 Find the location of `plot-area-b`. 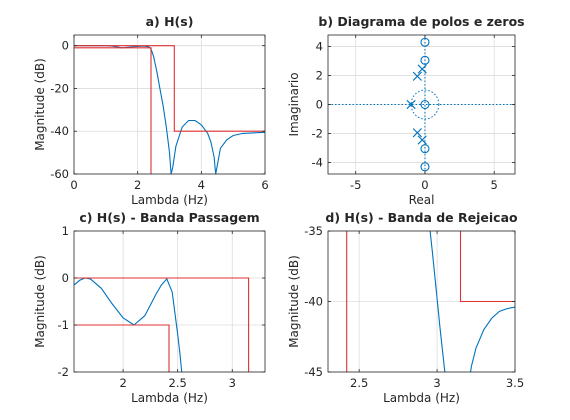

plot-area-b is located at coordinates (421, 104).